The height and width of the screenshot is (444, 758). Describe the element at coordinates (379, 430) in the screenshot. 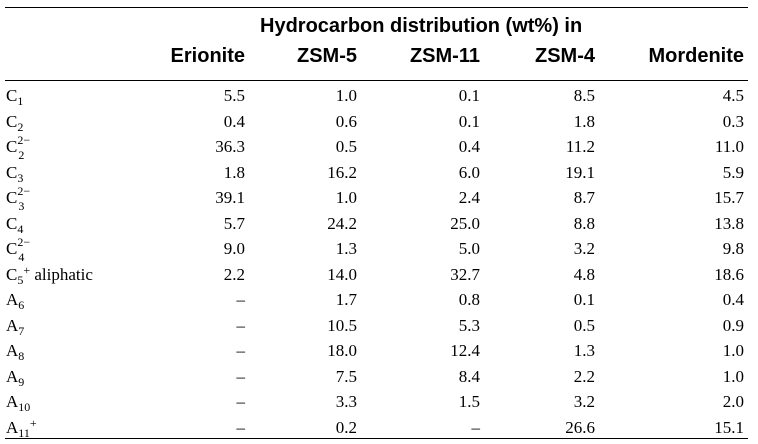

I see `table-row: A11+ – 0.2 – 26.6 15.1` at that location.